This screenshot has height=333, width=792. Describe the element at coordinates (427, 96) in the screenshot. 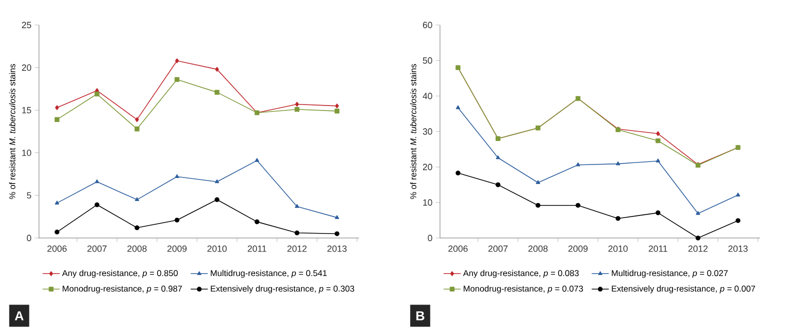

I see `y-tick-label: 40` at that location.